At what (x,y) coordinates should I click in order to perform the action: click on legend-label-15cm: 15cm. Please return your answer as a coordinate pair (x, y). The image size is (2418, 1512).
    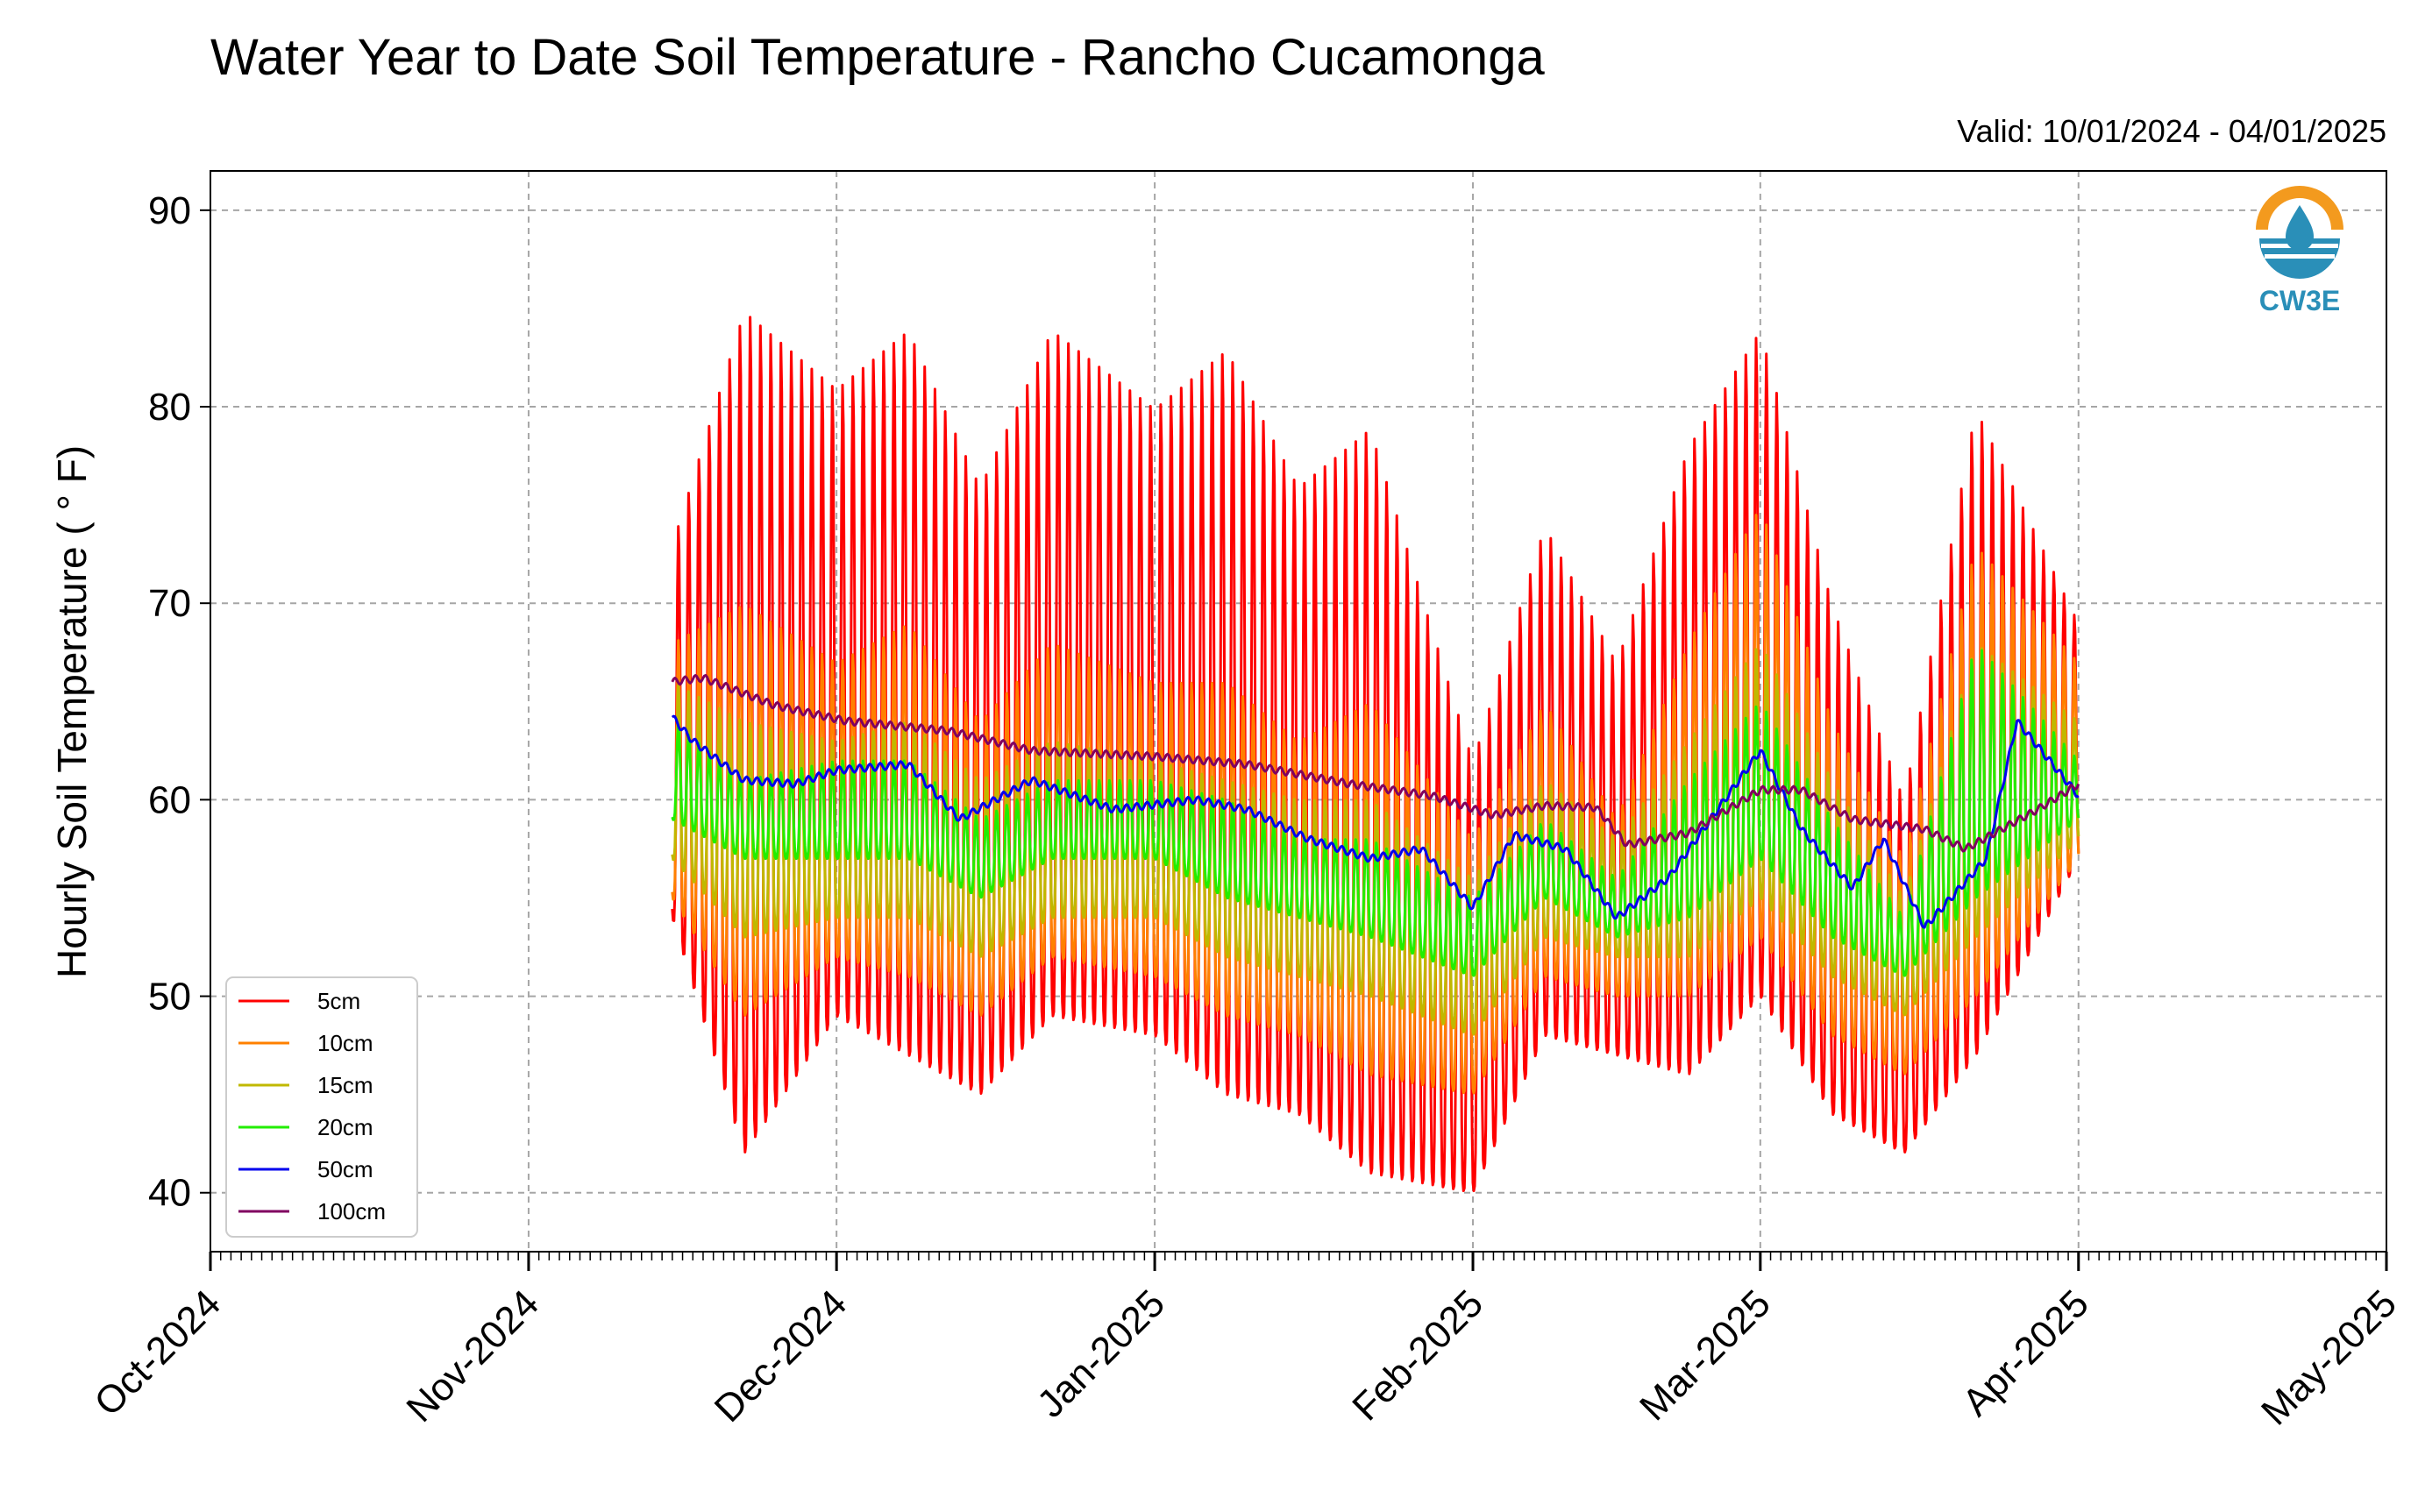
    Looking at the image, I should click on (345, 1085).